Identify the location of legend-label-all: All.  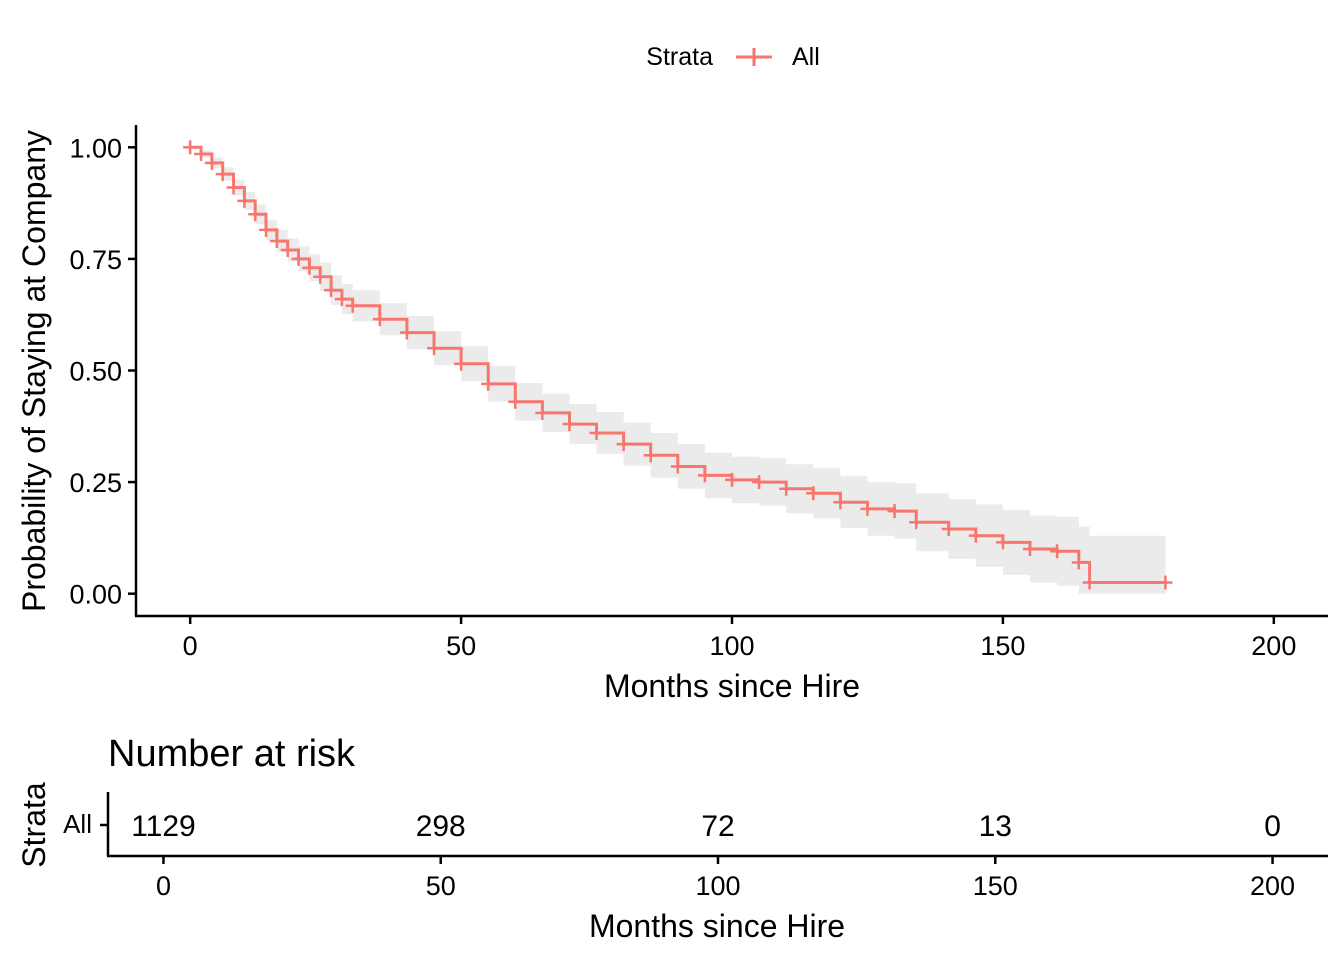
(806, 57).